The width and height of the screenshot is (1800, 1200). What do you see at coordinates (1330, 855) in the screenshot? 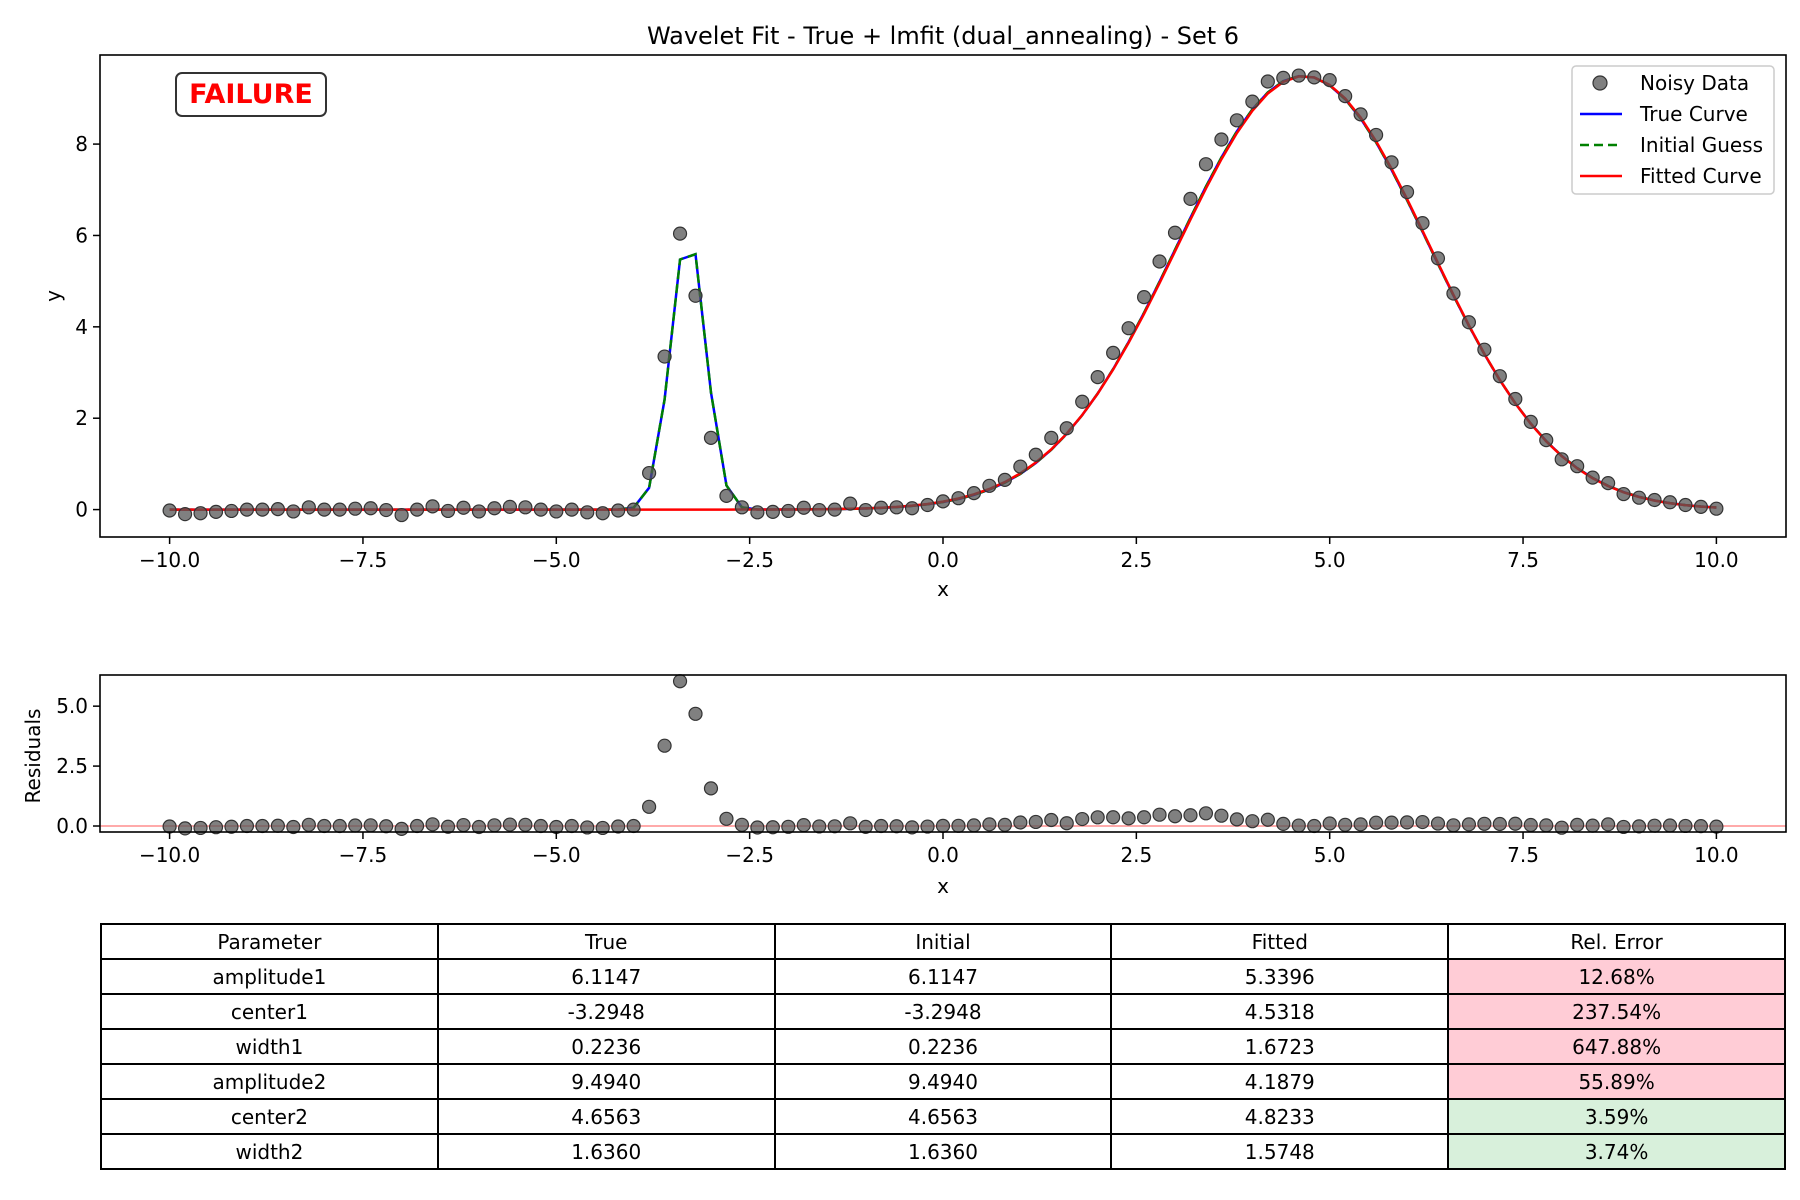
I see `x-tick-label: 5.0` at bounding box center [1330, 855].